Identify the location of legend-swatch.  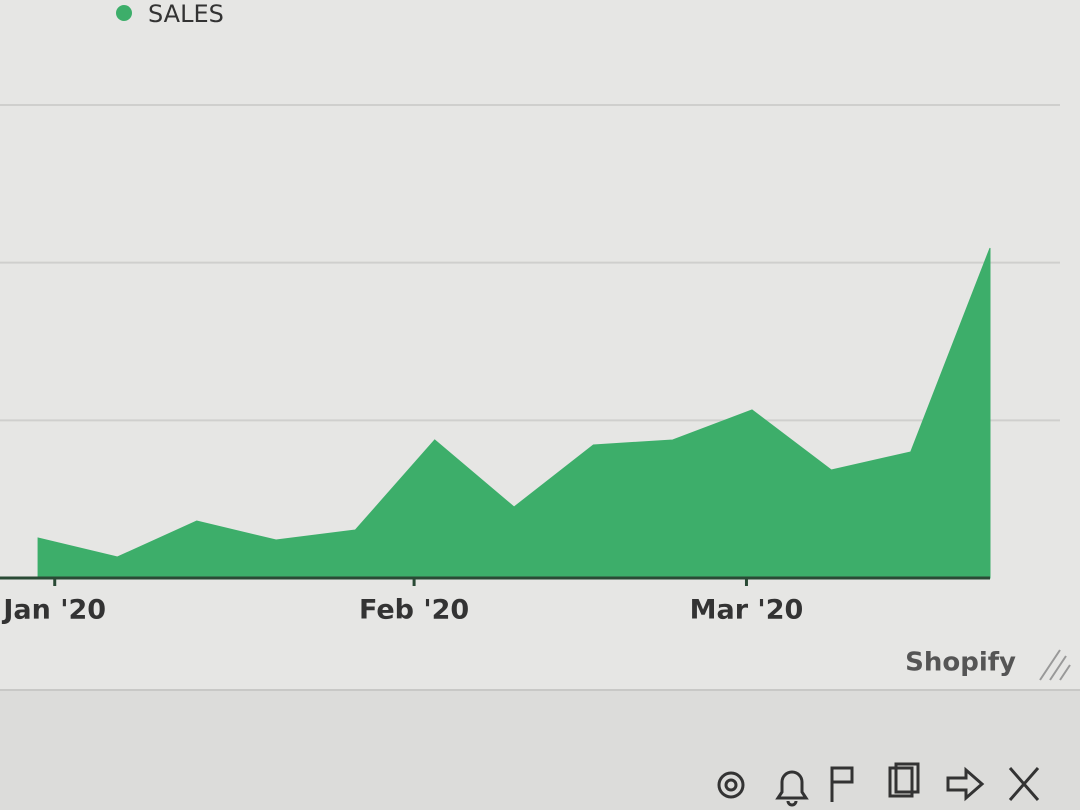
(124, 13).